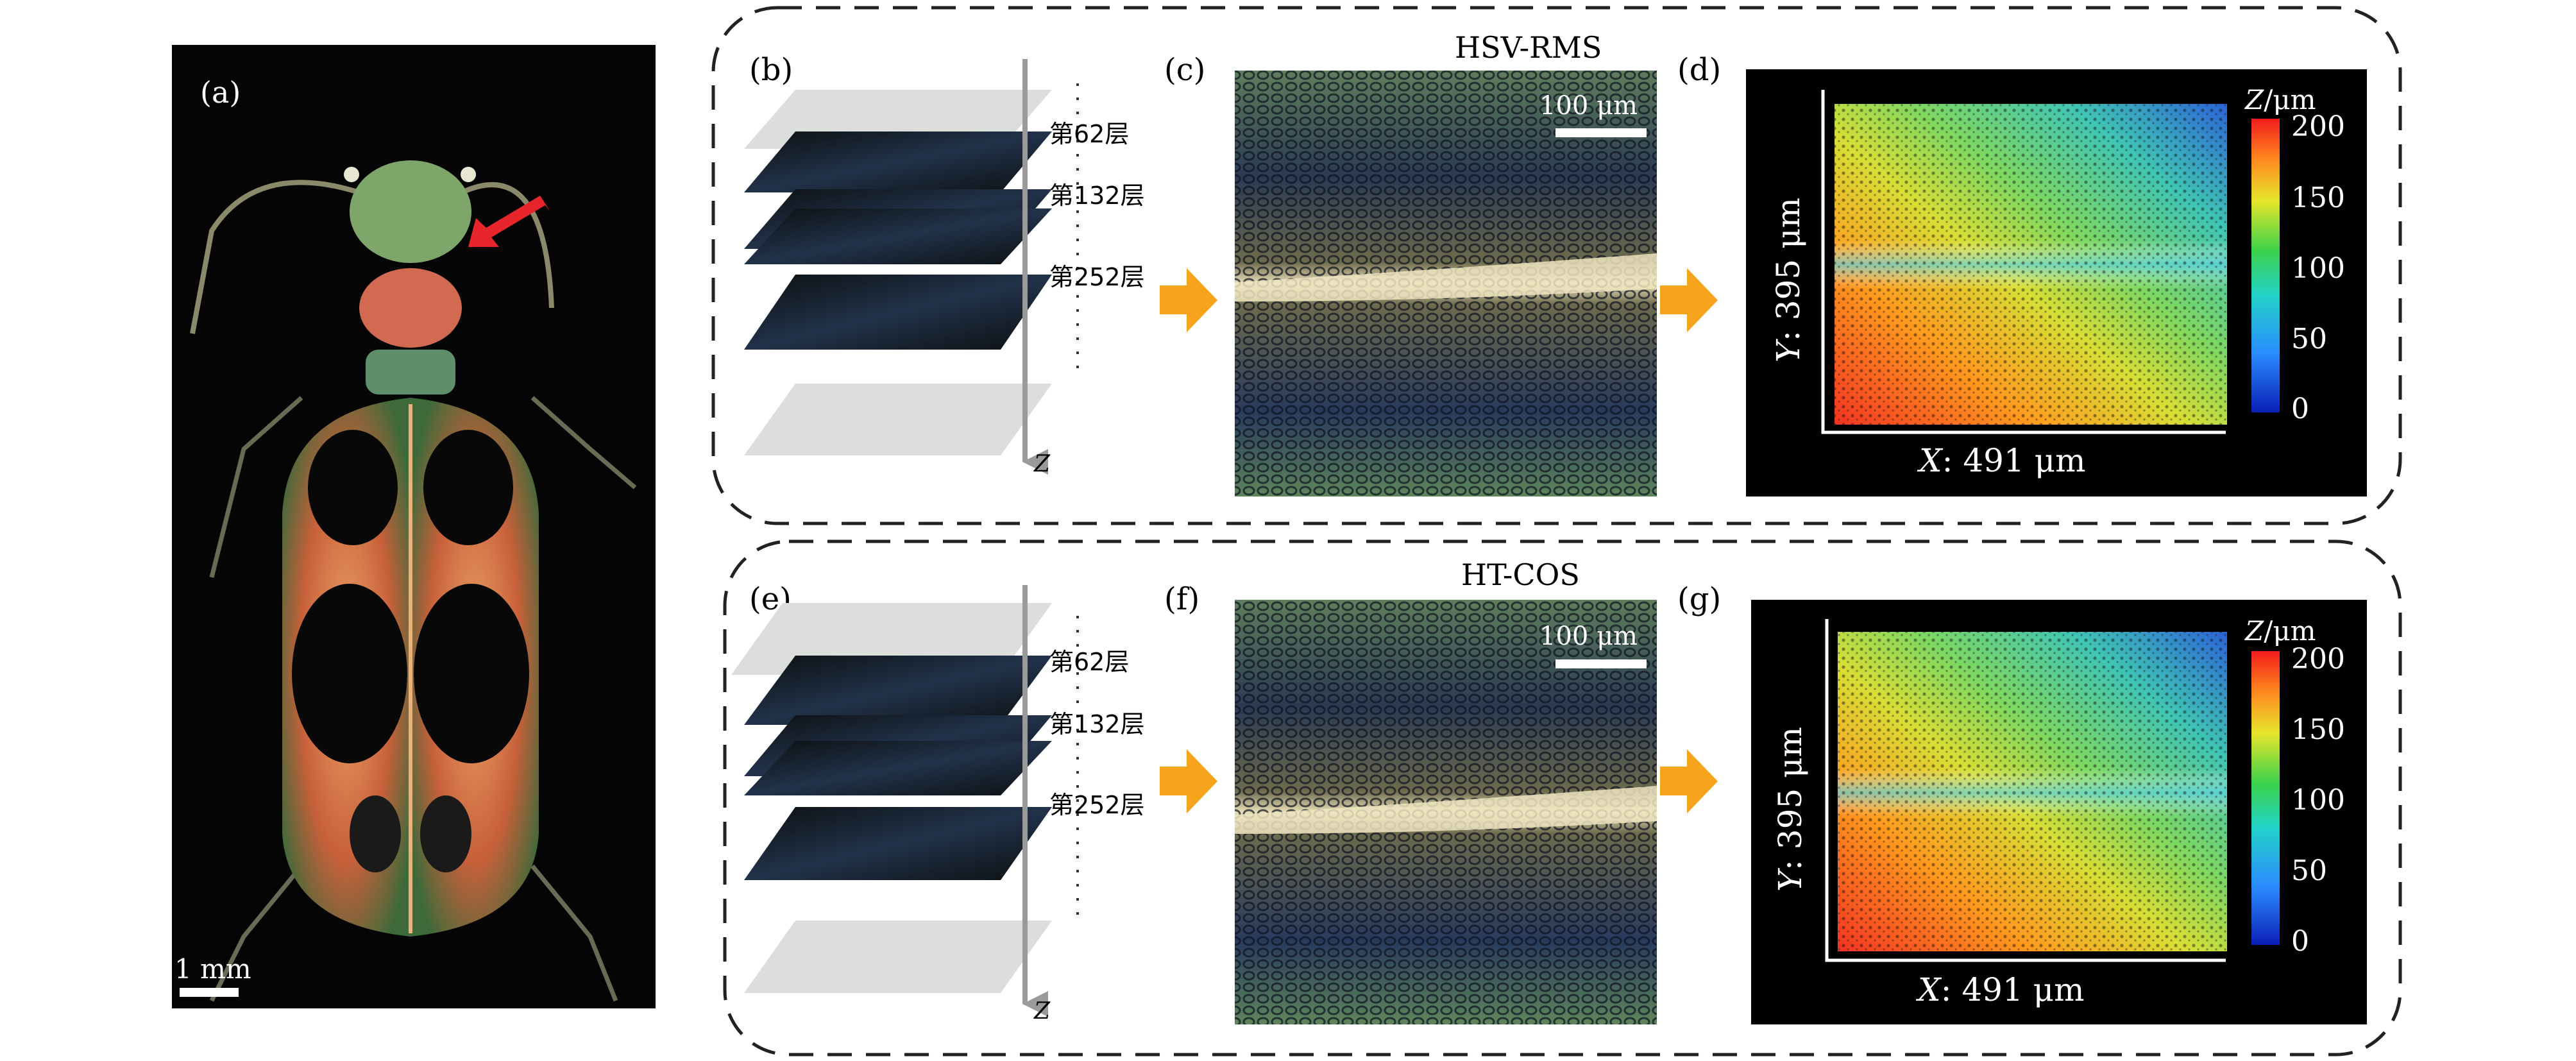  Describe the element at coordinates (898, 957) in the screenshot. I see `bottom-layer-gray-bottom` at that location.